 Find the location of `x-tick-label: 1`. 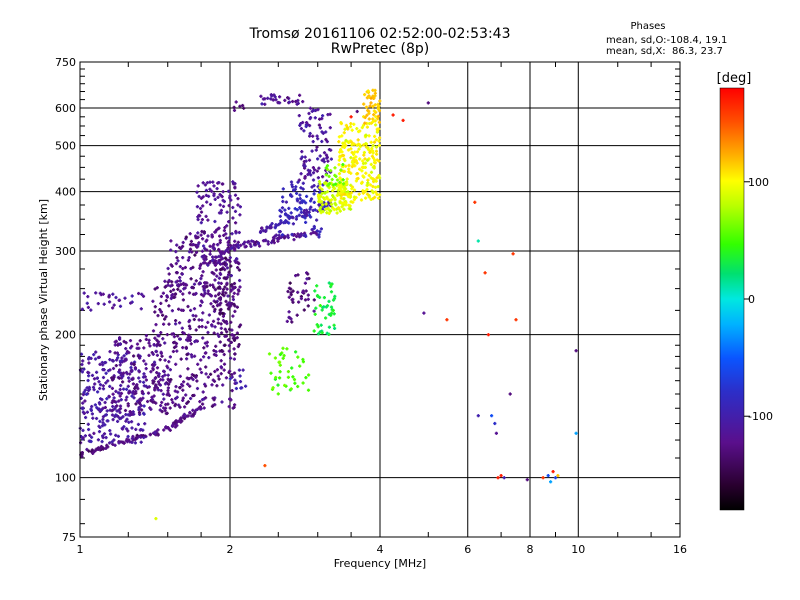

x-tick-label: 1 is located at coordinates (80, 549).